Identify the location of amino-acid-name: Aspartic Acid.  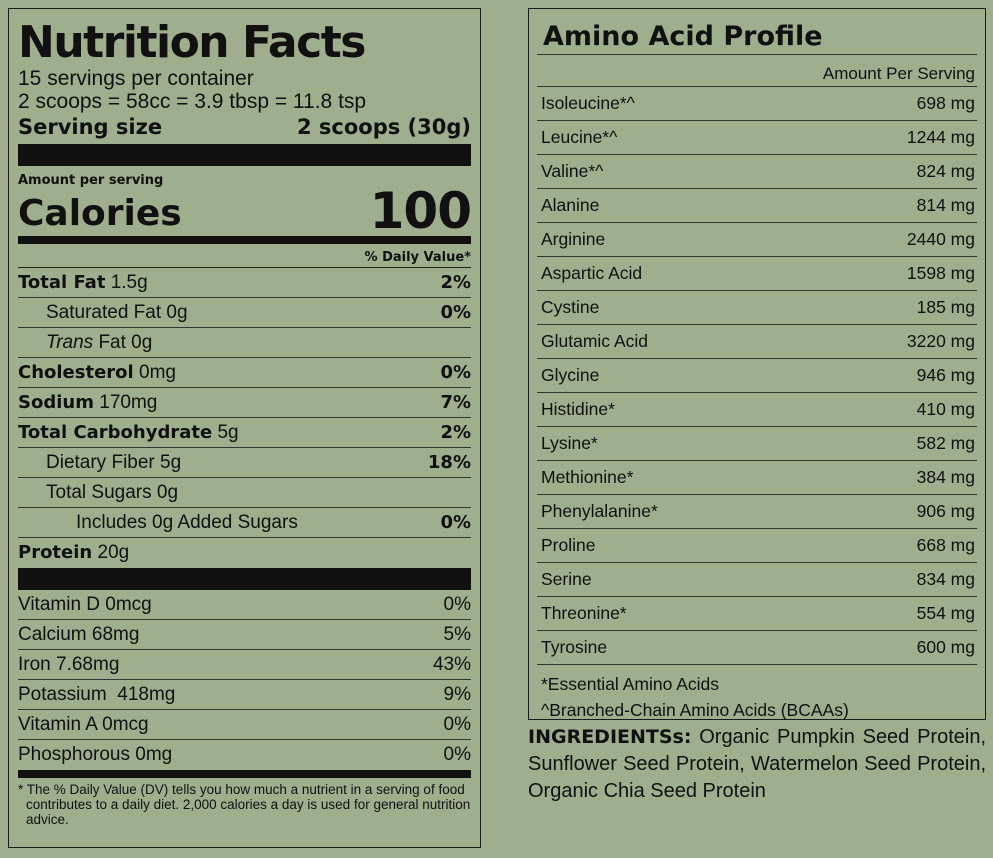
(592, 273).